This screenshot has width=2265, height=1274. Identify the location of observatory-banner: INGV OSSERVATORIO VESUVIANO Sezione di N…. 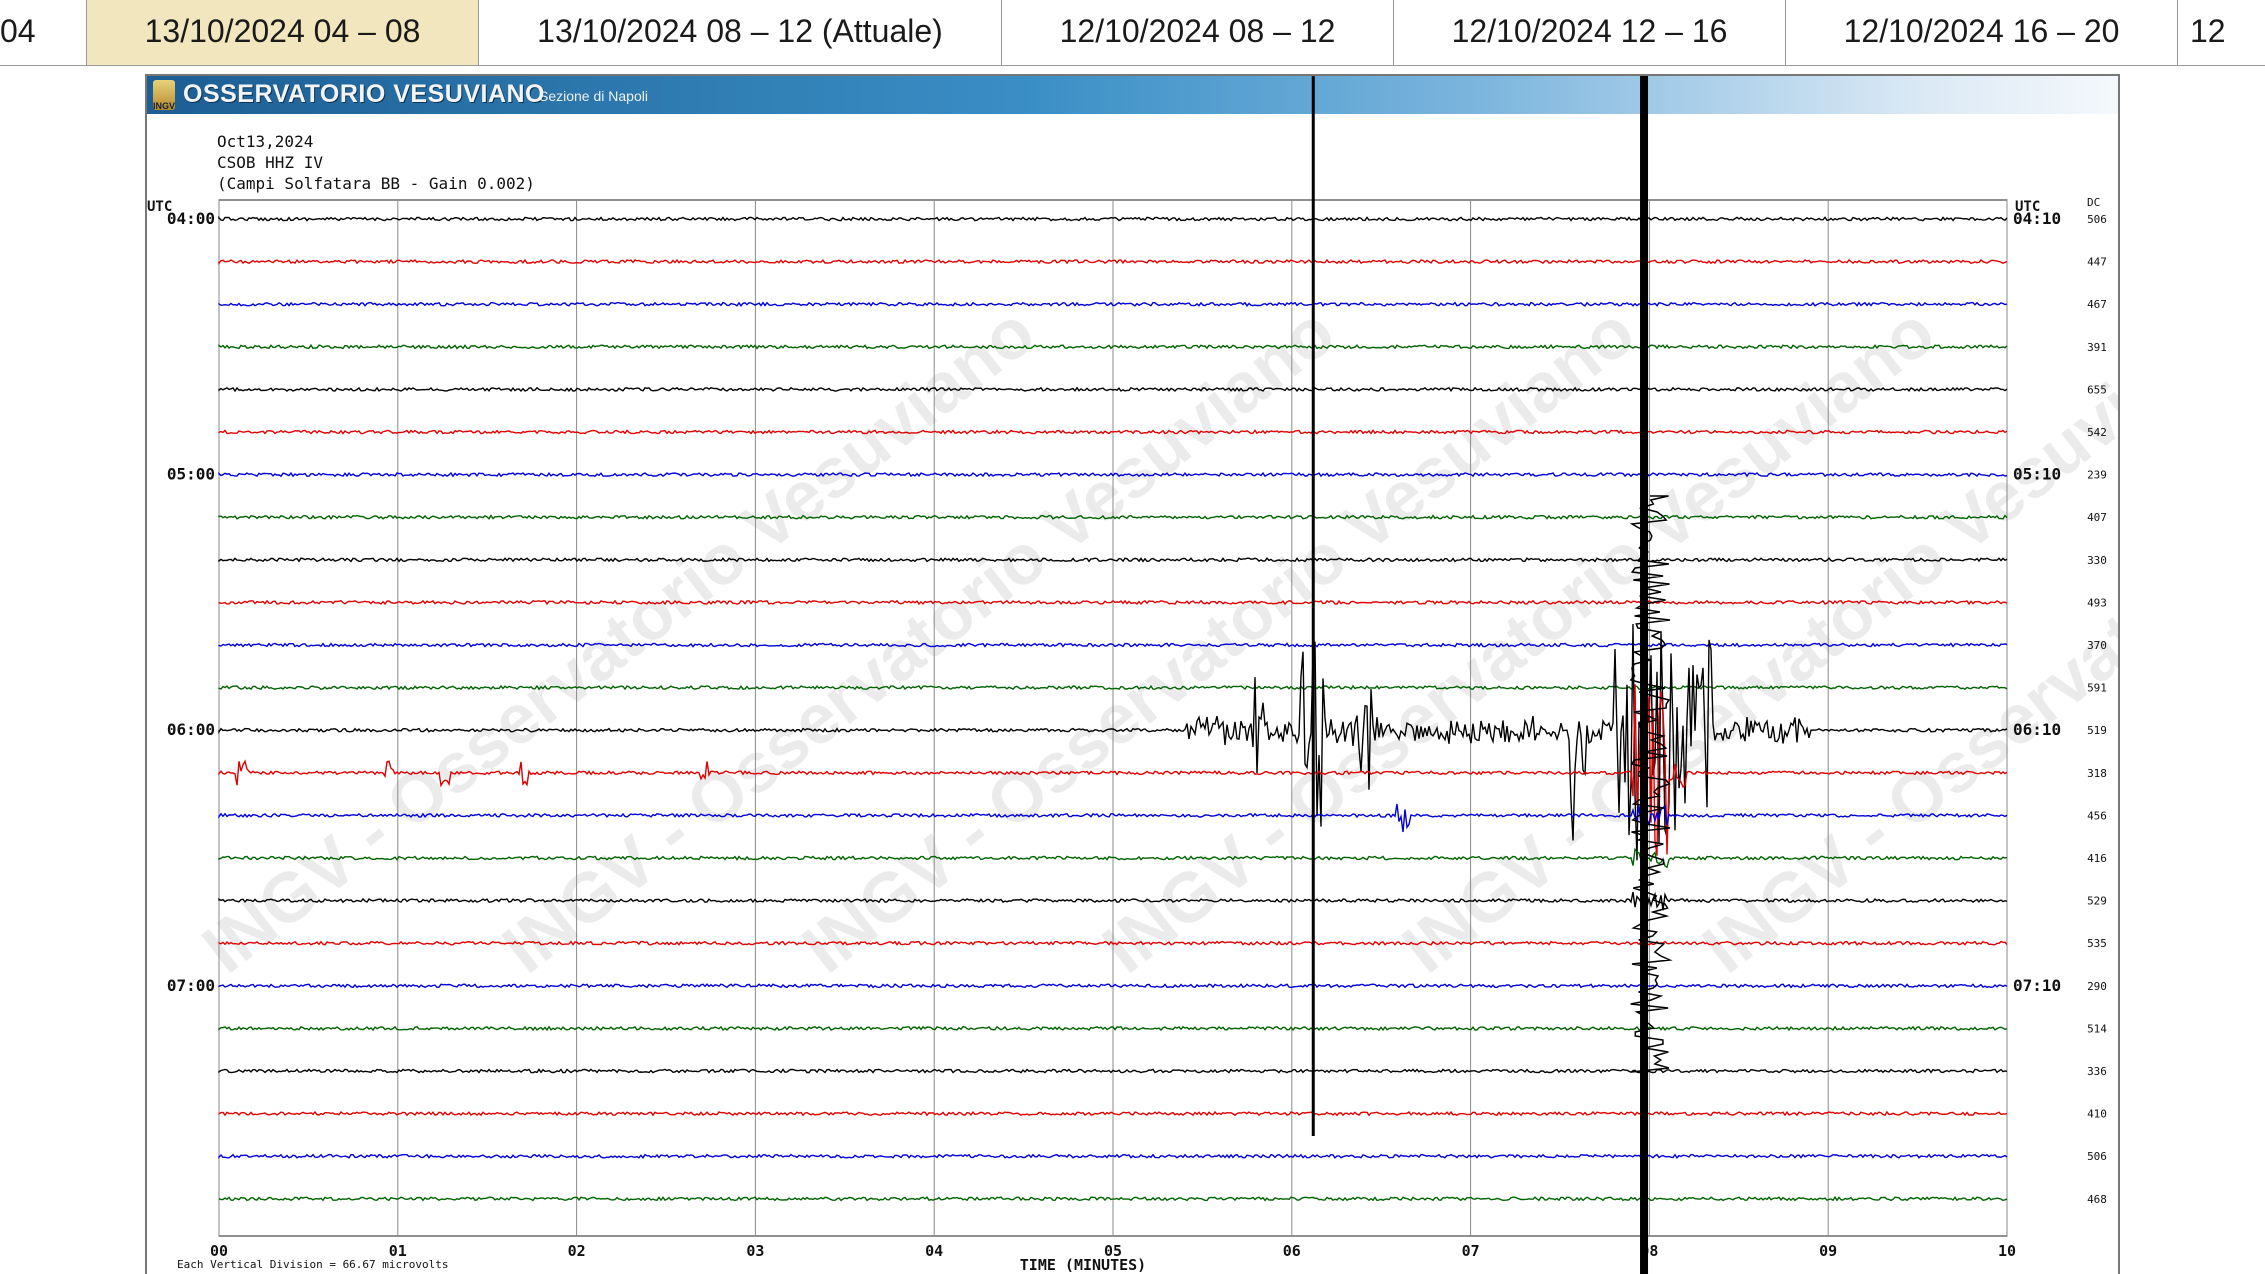
(1132, 95).